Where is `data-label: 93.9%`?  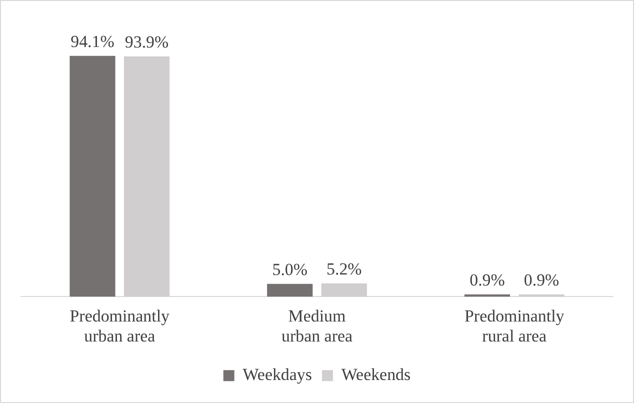 data-label: 93.9% is located at coordinates (146, 42).